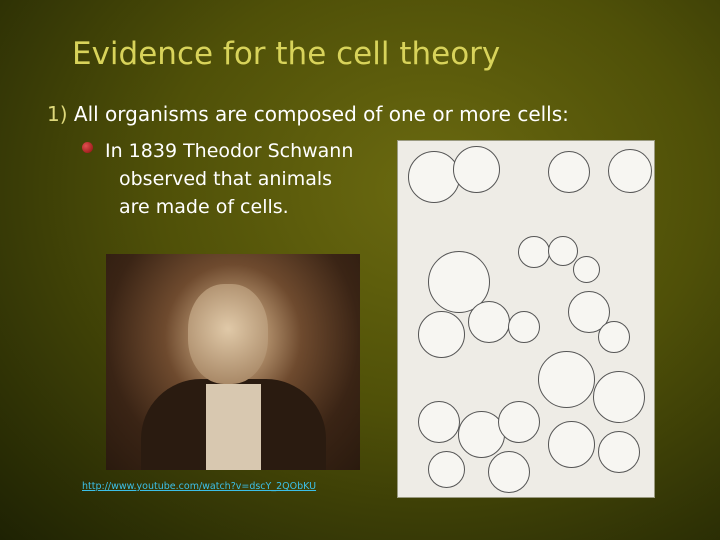 This screenshot has width=720, height=540. What do you see at coordinates (226, 179) in the screenshot?
I see `sub-point-line: observed that animals` at bounding box center [226, 179].